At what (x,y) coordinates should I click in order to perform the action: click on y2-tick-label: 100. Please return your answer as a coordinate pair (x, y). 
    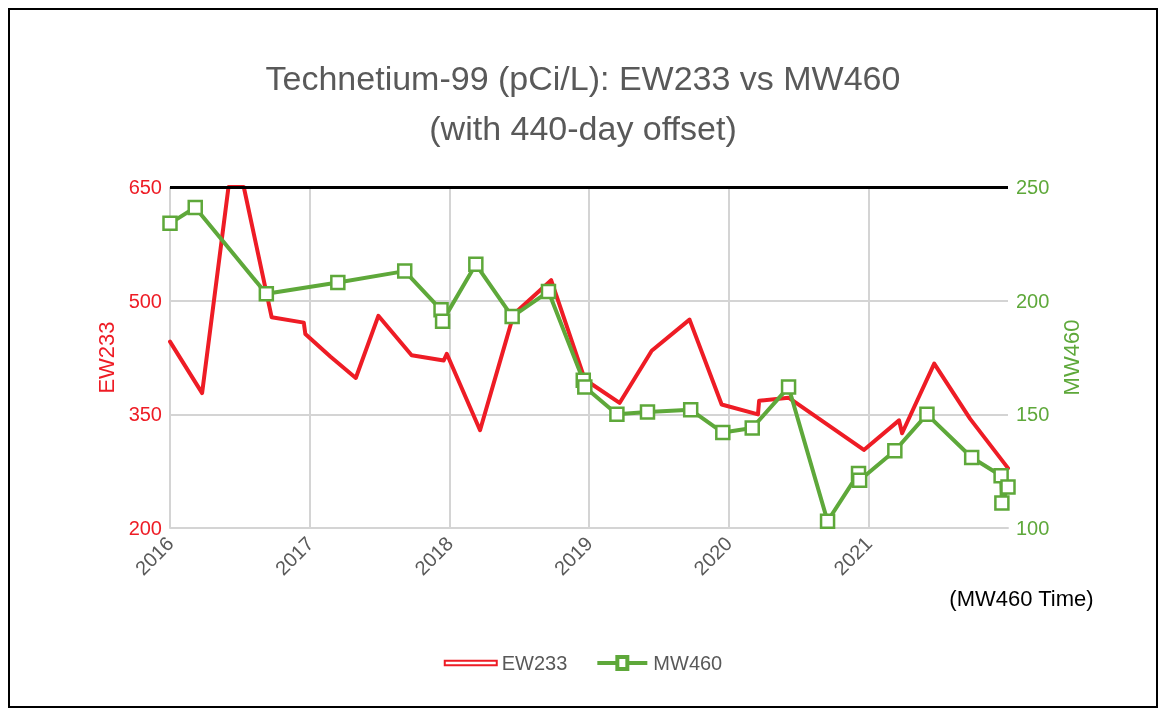
    Looking at the image, I should click on (1033, 528).